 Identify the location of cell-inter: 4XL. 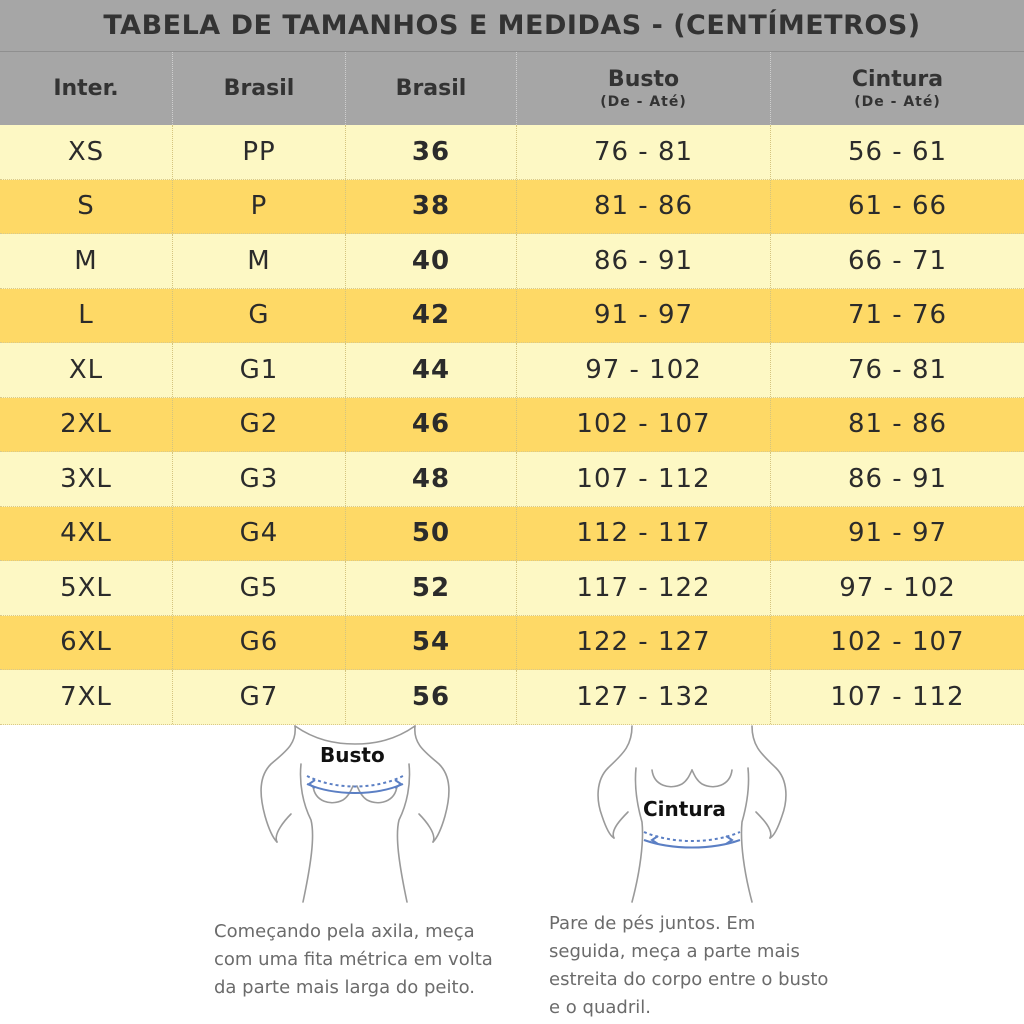
(86, 533).